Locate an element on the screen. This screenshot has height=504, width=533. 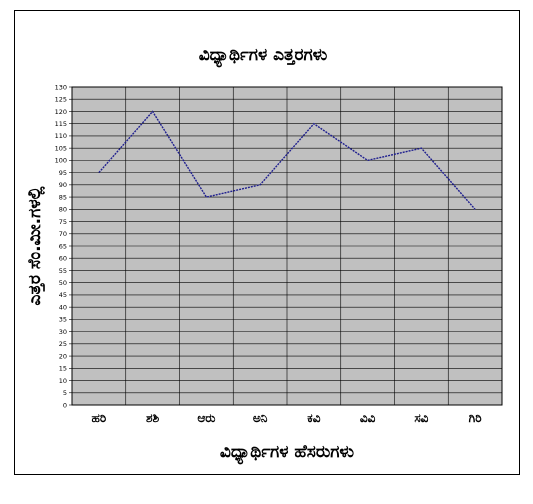
y-tick-label: 125 is located at coordinates (61, 100).